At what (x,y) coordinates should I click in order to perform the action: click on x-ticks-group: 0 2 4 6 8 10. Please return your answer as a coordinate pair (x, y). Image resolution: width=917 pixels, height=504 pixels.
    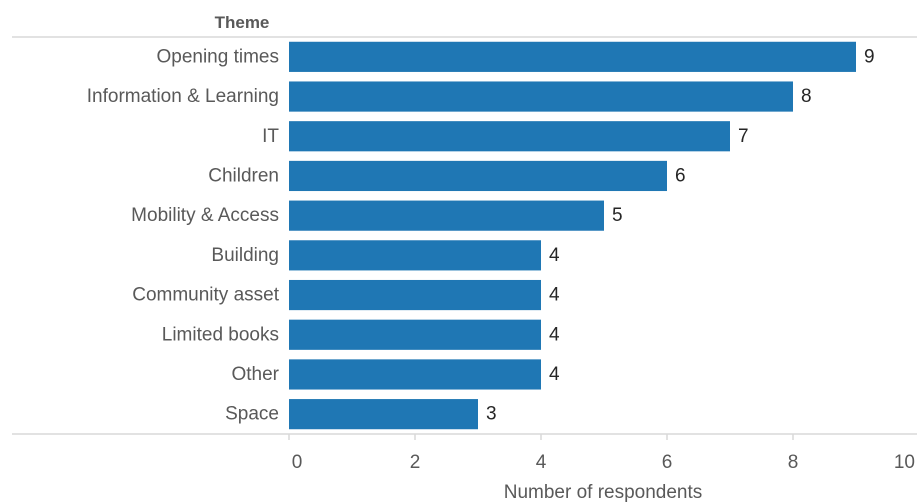
    Looking at the image, I should click on (601, 453).